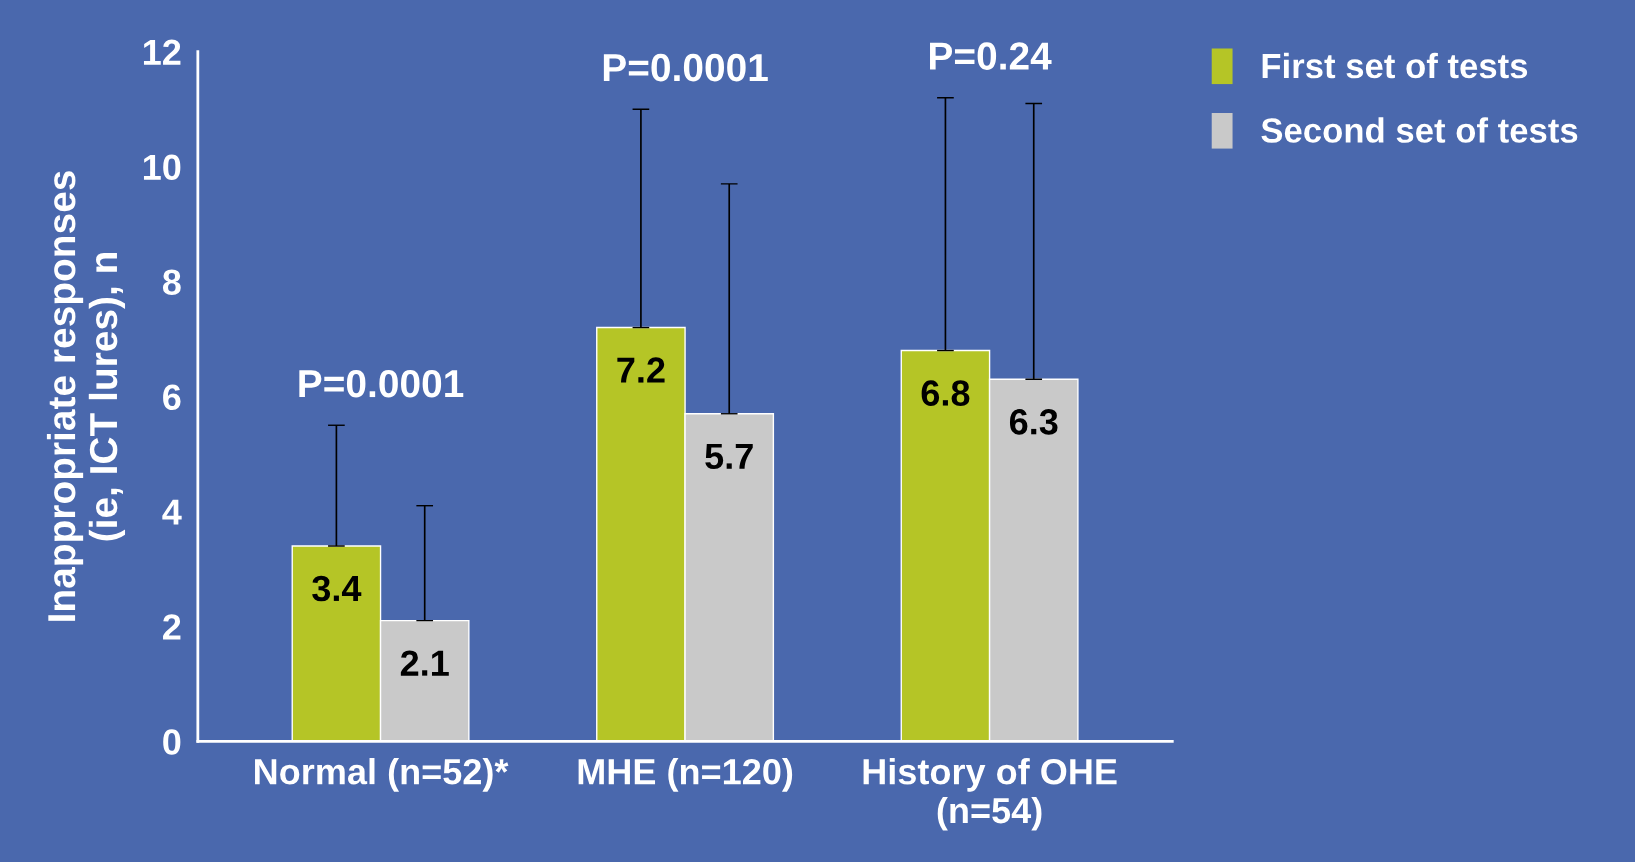 The image size is (1635, 862). I want to click on y-tick-label: 6, so click(172, 397).